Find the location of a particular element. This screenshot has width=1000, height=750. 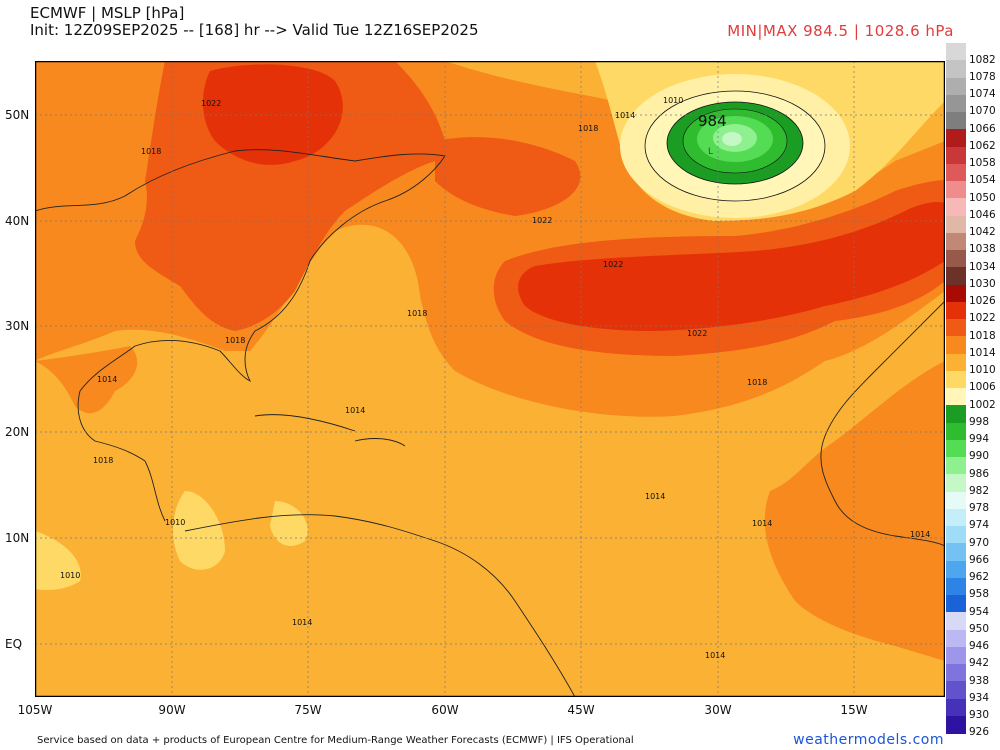

legend-label: 1038 is located at coordinates (982, 249).